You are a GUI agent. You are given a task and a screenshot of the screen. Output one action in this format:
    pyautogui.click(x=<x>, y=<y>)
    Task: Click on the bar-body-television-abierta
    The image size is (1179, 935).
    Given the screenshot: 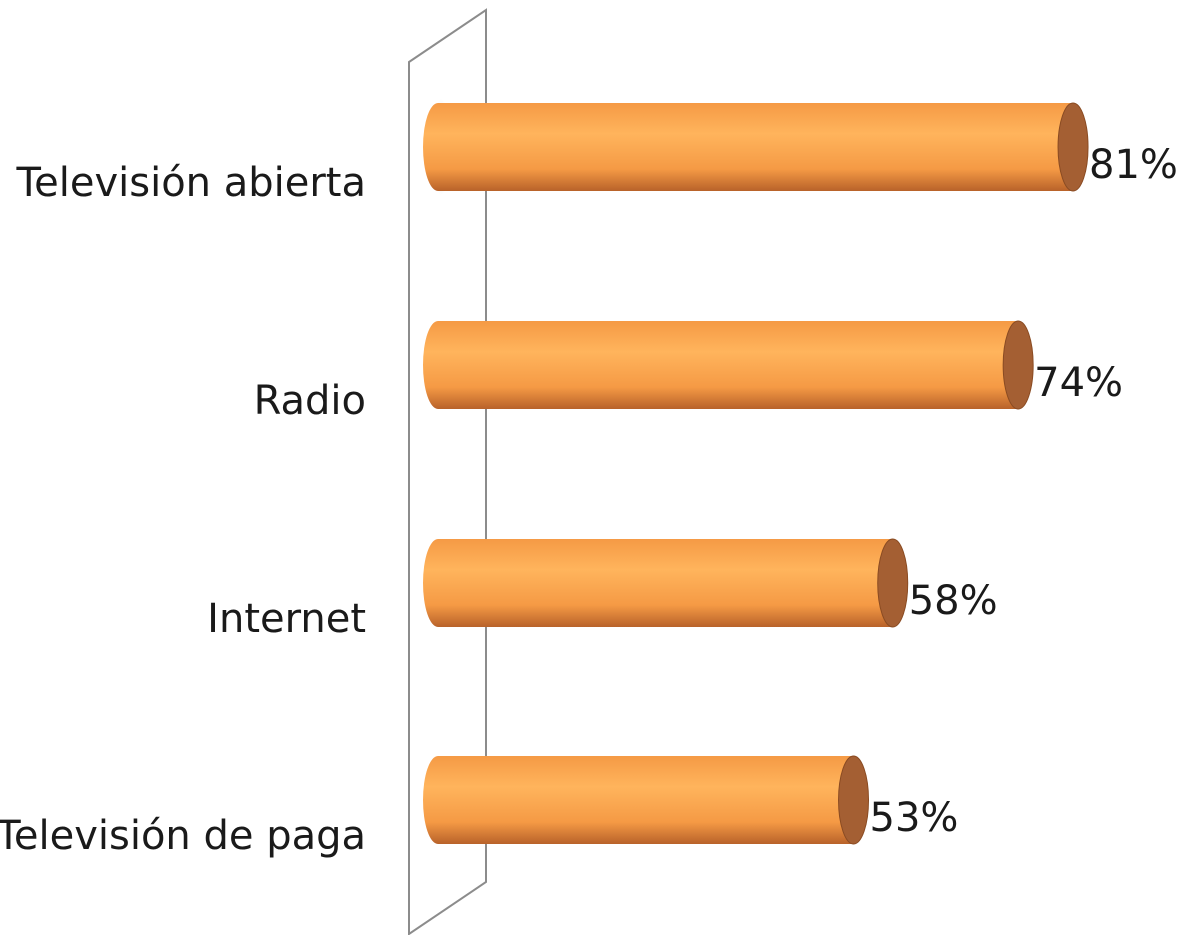 What is the action you would take?
    pyautogui.click(x=748, y=147)
    